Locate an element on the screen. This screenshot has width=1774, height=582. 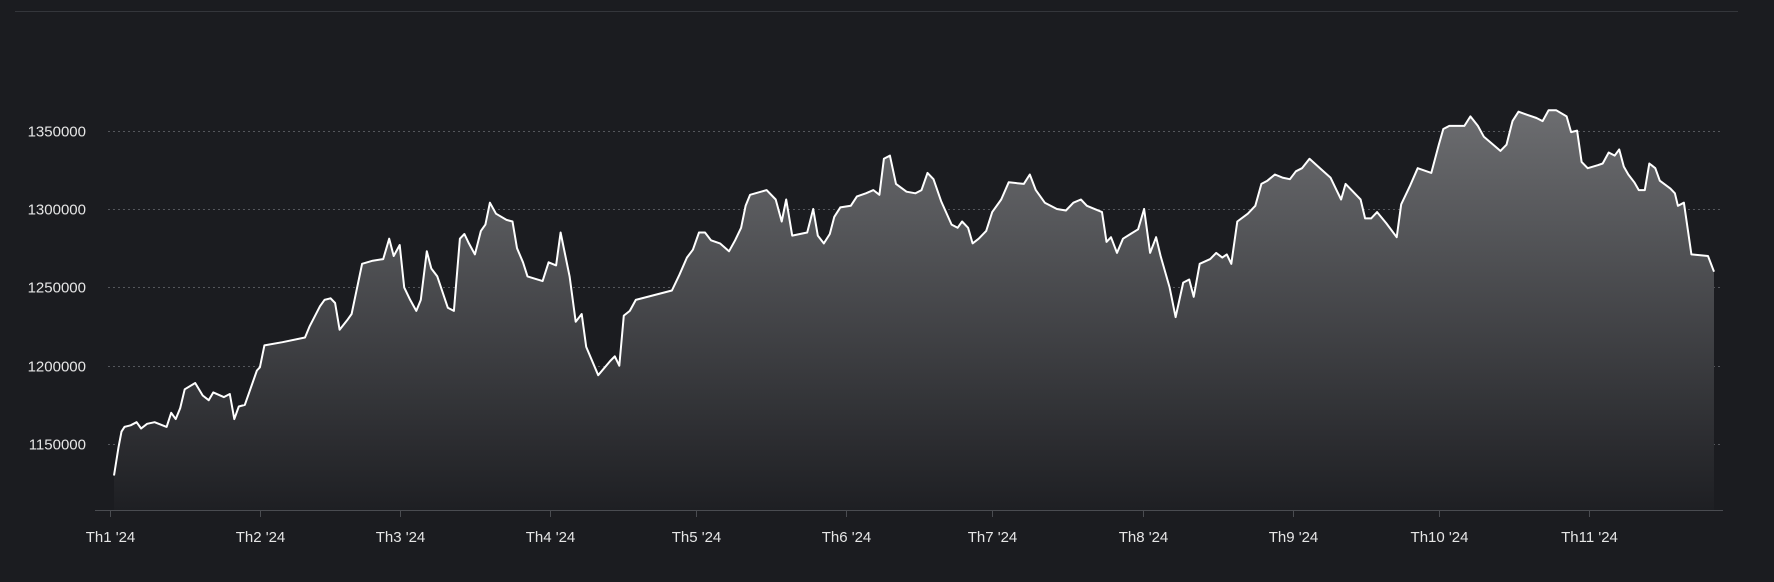
y-tick-label-1: 1200000 is located at coordinates (57, 367).